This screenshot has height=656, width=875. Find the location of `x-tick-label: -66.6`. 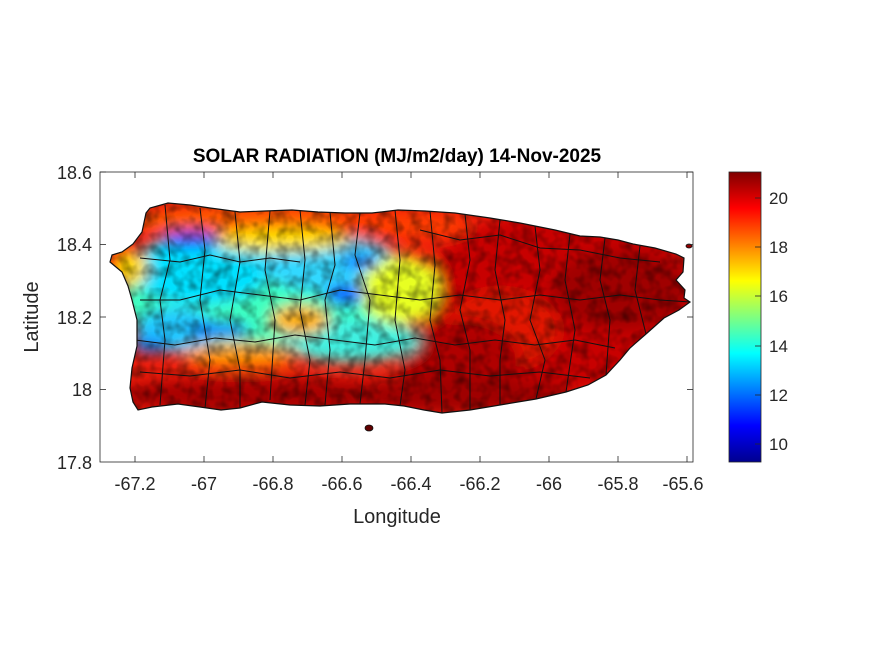

x-tick-label: -66.6 is located at coordinates (341, 484).